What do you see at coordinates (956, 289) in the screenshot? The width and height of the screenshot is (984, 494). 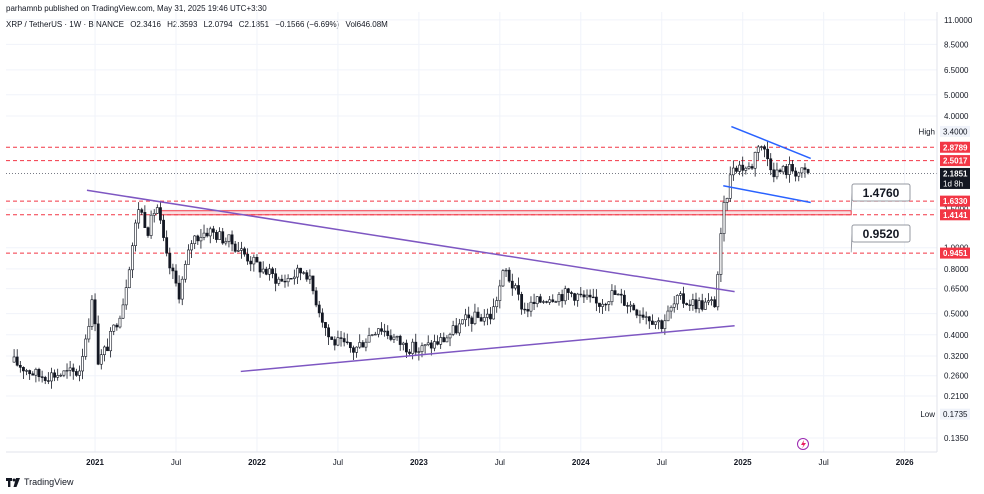 I see `y-tick-label: 0.6500` at bounding box center [956, 289].